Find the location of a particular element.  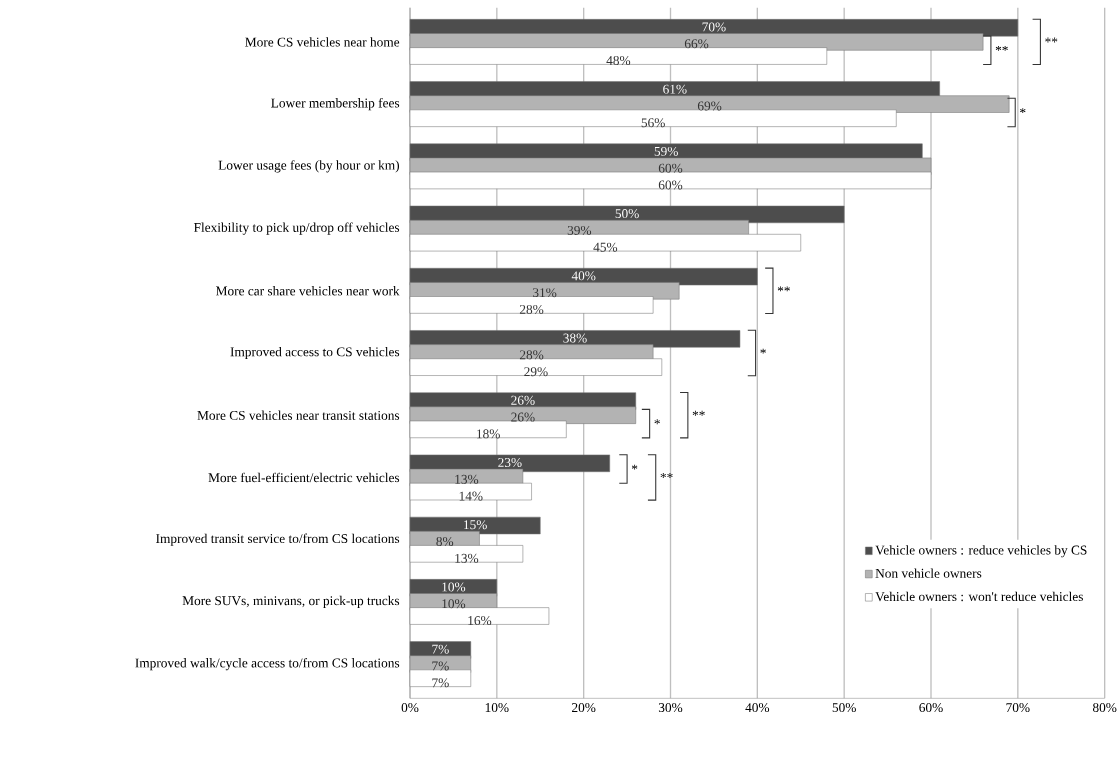

y-tick-label: More CS vehicles near transit stations is located at coordinates (298, 415).